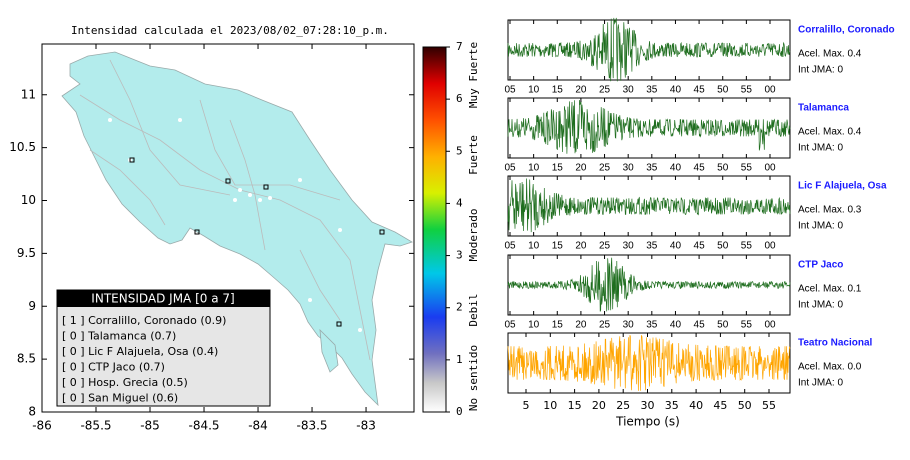  What do you see at coordinates (459, 150) in the screenshot?
I see `colorbar-tick-label: 5` at bounding box center [459, 150].